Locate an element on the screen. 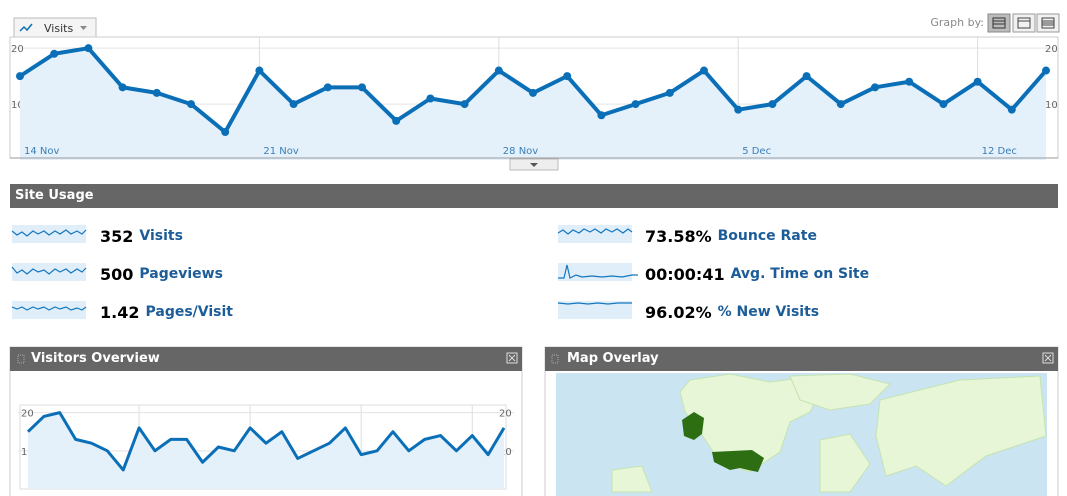 The height and width of the screenshot is (496, 1067). visitors-header is located at coordinates (266, 359).